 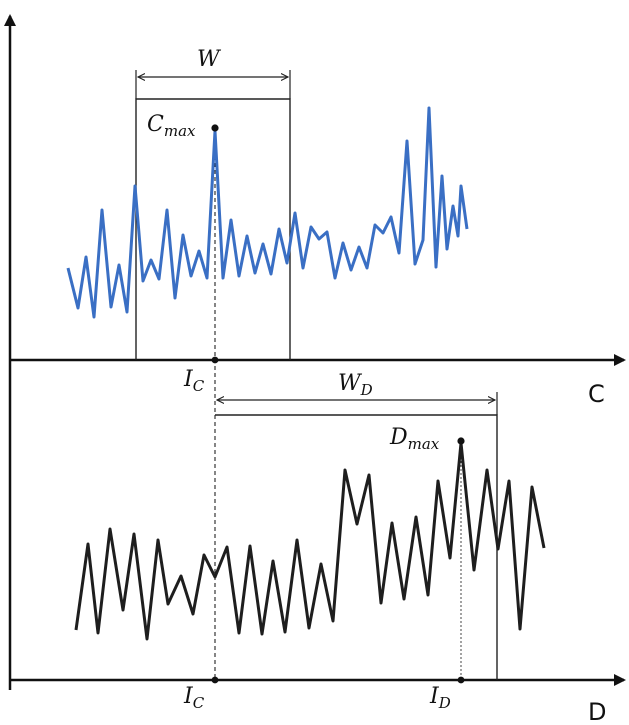 I want to click on ic-top-label: IC, so click(x=194, y=381).